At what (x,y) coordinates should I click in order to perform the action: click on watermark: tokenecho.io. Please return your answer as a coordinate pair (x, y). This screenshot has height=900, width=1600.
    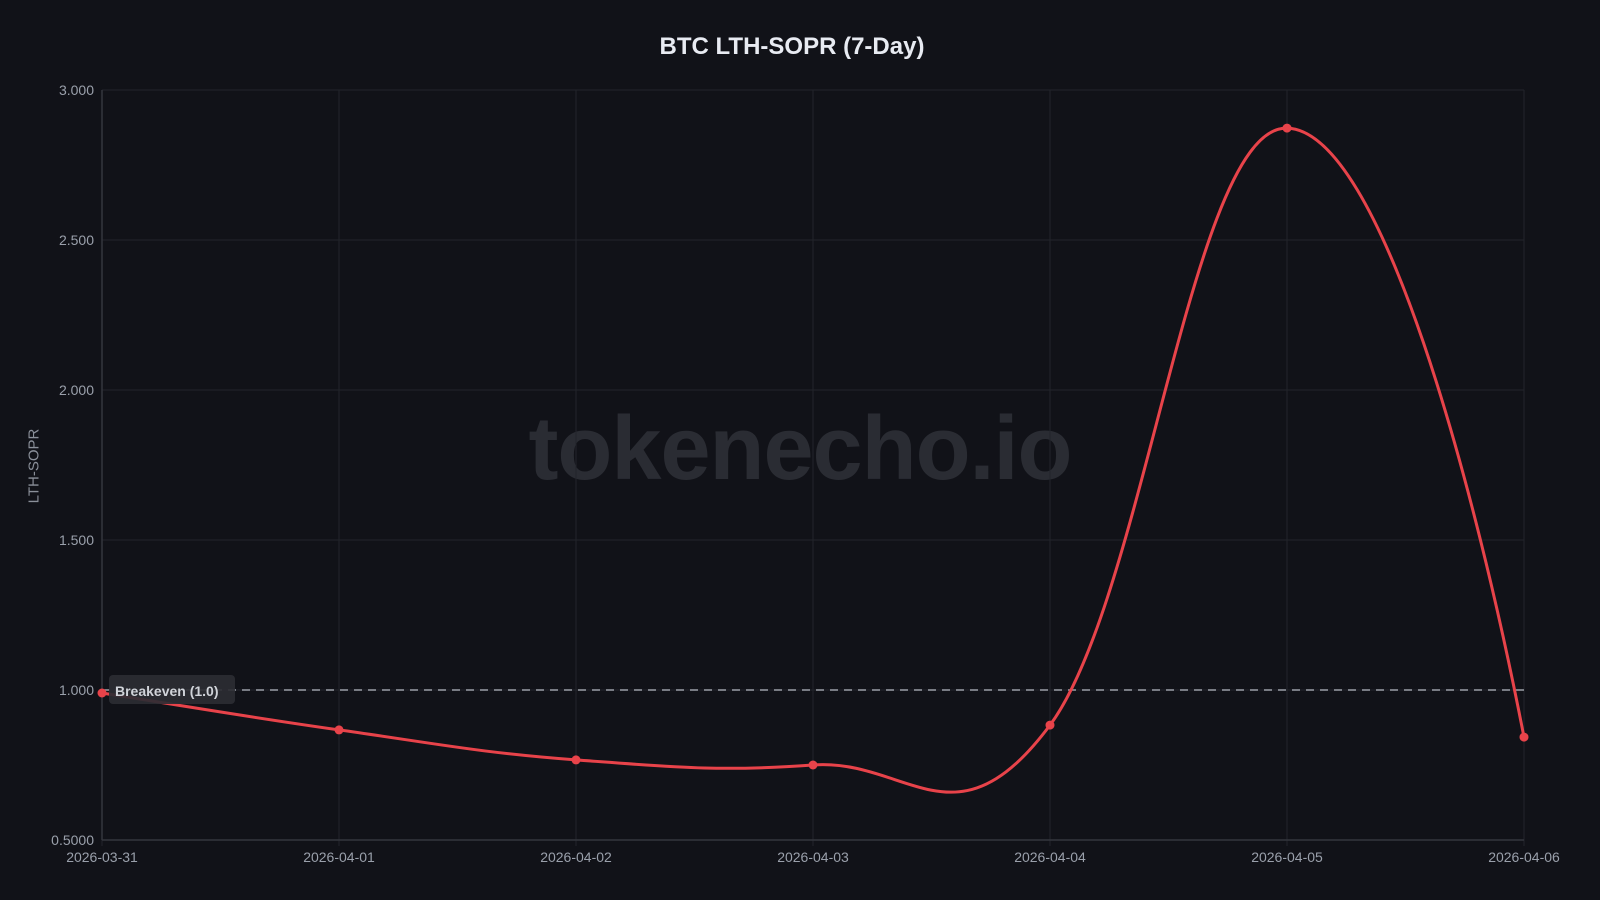
    Looking at the image, I should click on (800, 449).